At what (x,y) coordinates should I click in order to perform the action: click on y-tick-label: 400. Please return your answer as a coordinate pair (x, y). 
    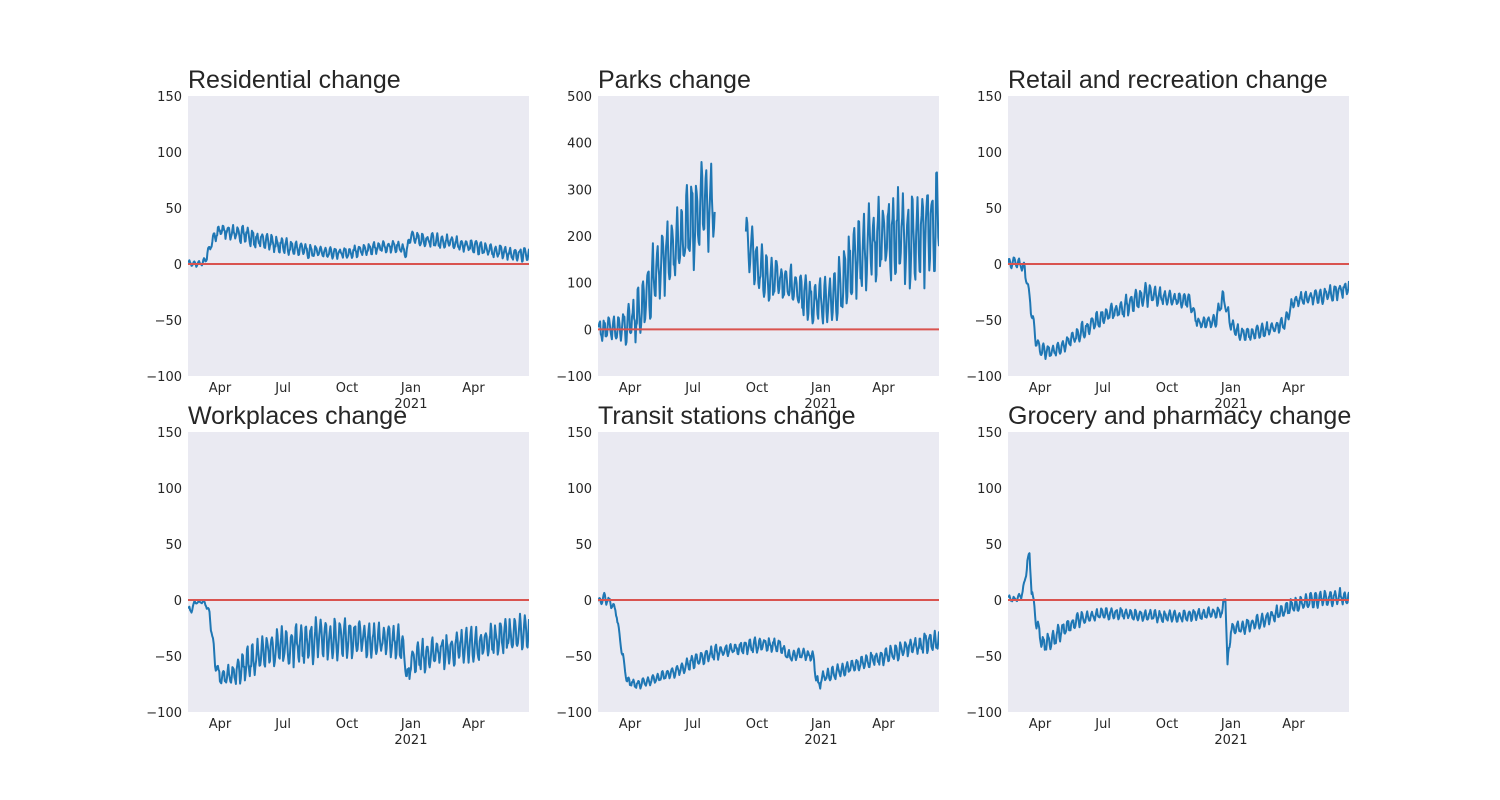
    Looking at the image, I should click on (579, 144).